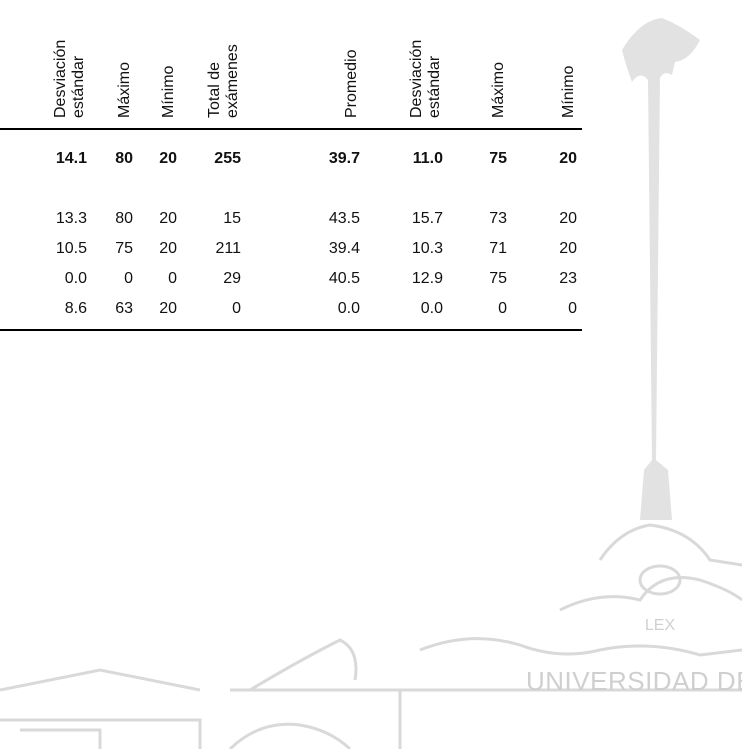 This screenshot has height=749, width=742. I want to click on watermark-text: UNIVERSIDAD DE GUA, so click(634, 681).